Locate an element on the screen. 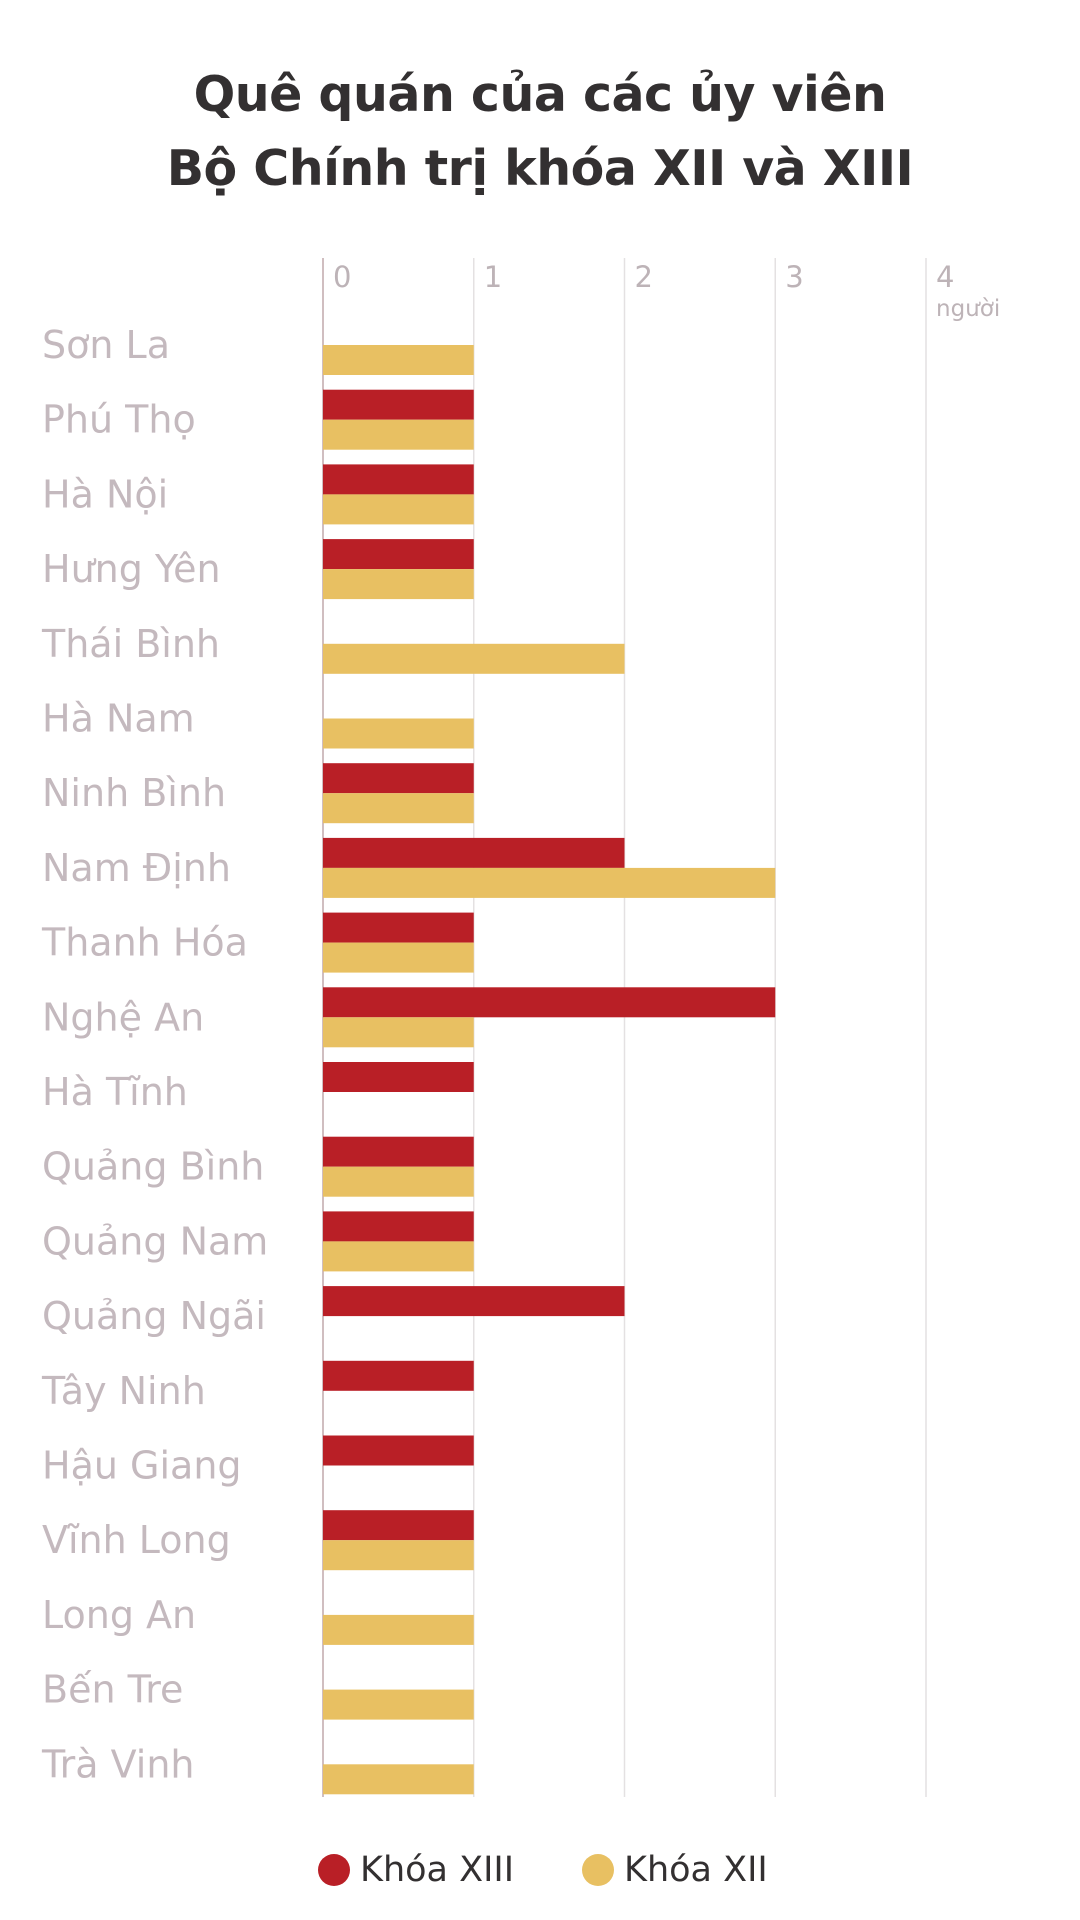 The height and width of the screenshot is (1920, 1080). bar-phu-tho-khoa-xii is located at coordinates (398, 434).